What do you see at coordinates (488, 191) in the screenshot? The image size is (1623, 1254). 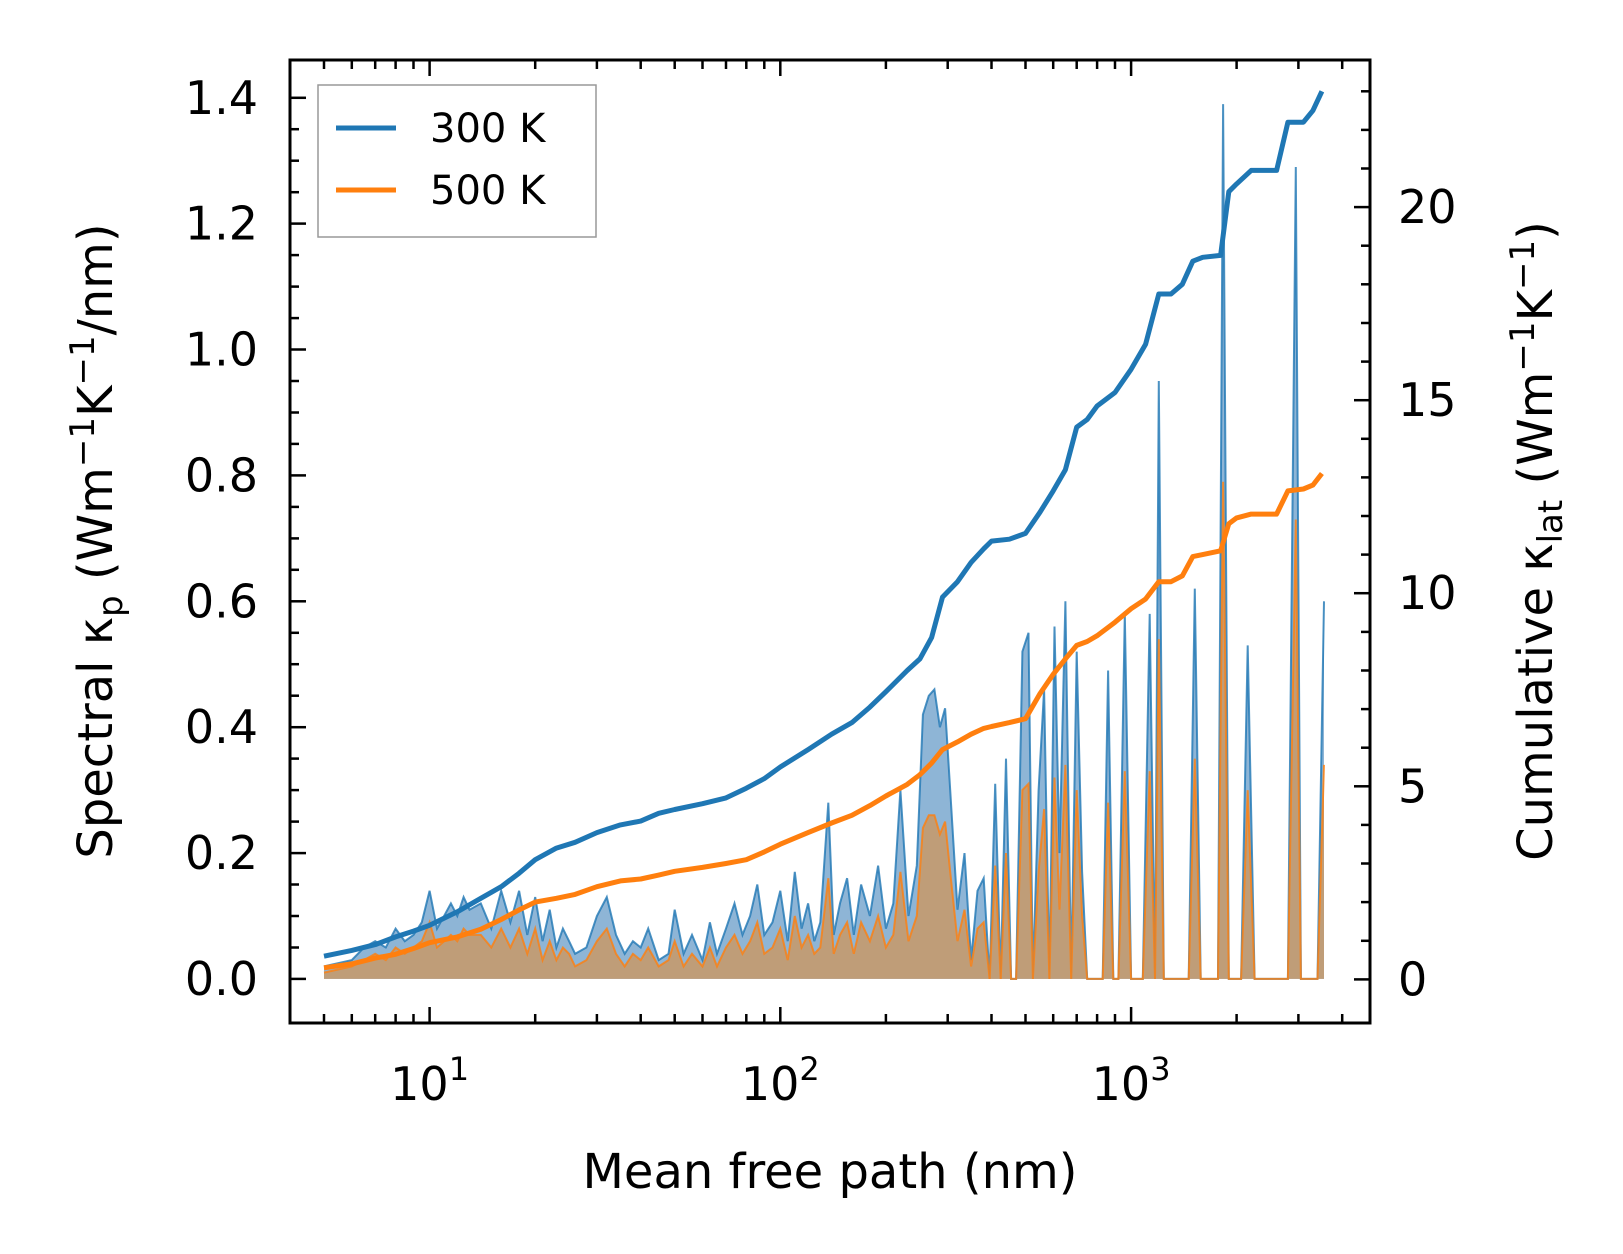 I see `legend-label-500k: 500 K` at bounding box center [488, 191].